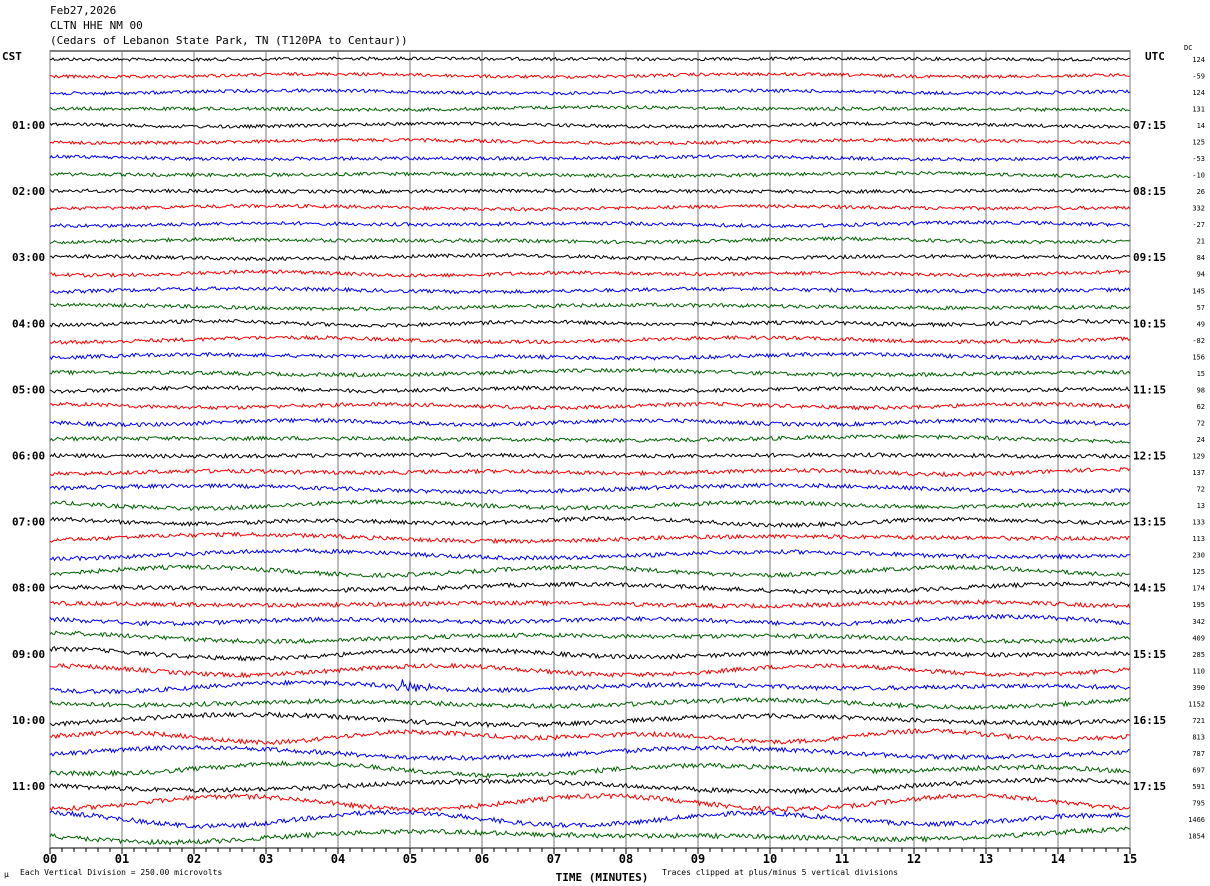 The height and width of the screenshot is (886, 1210). Describe the element at coordinates (28, 323) in the screenshot. I see `cst-hour-label: 04:00` at that location.